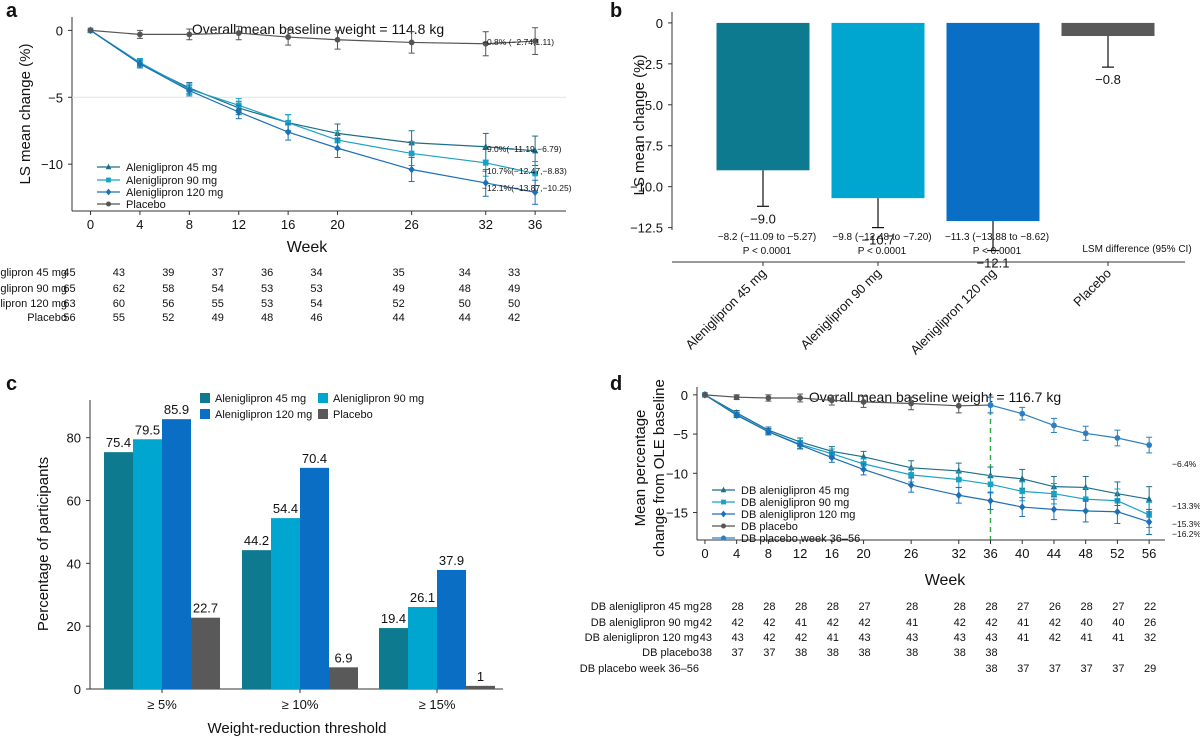  Describe the element at coordinates (74, 563) in the screenshot. I see `y-tick-label: 40` at that location.